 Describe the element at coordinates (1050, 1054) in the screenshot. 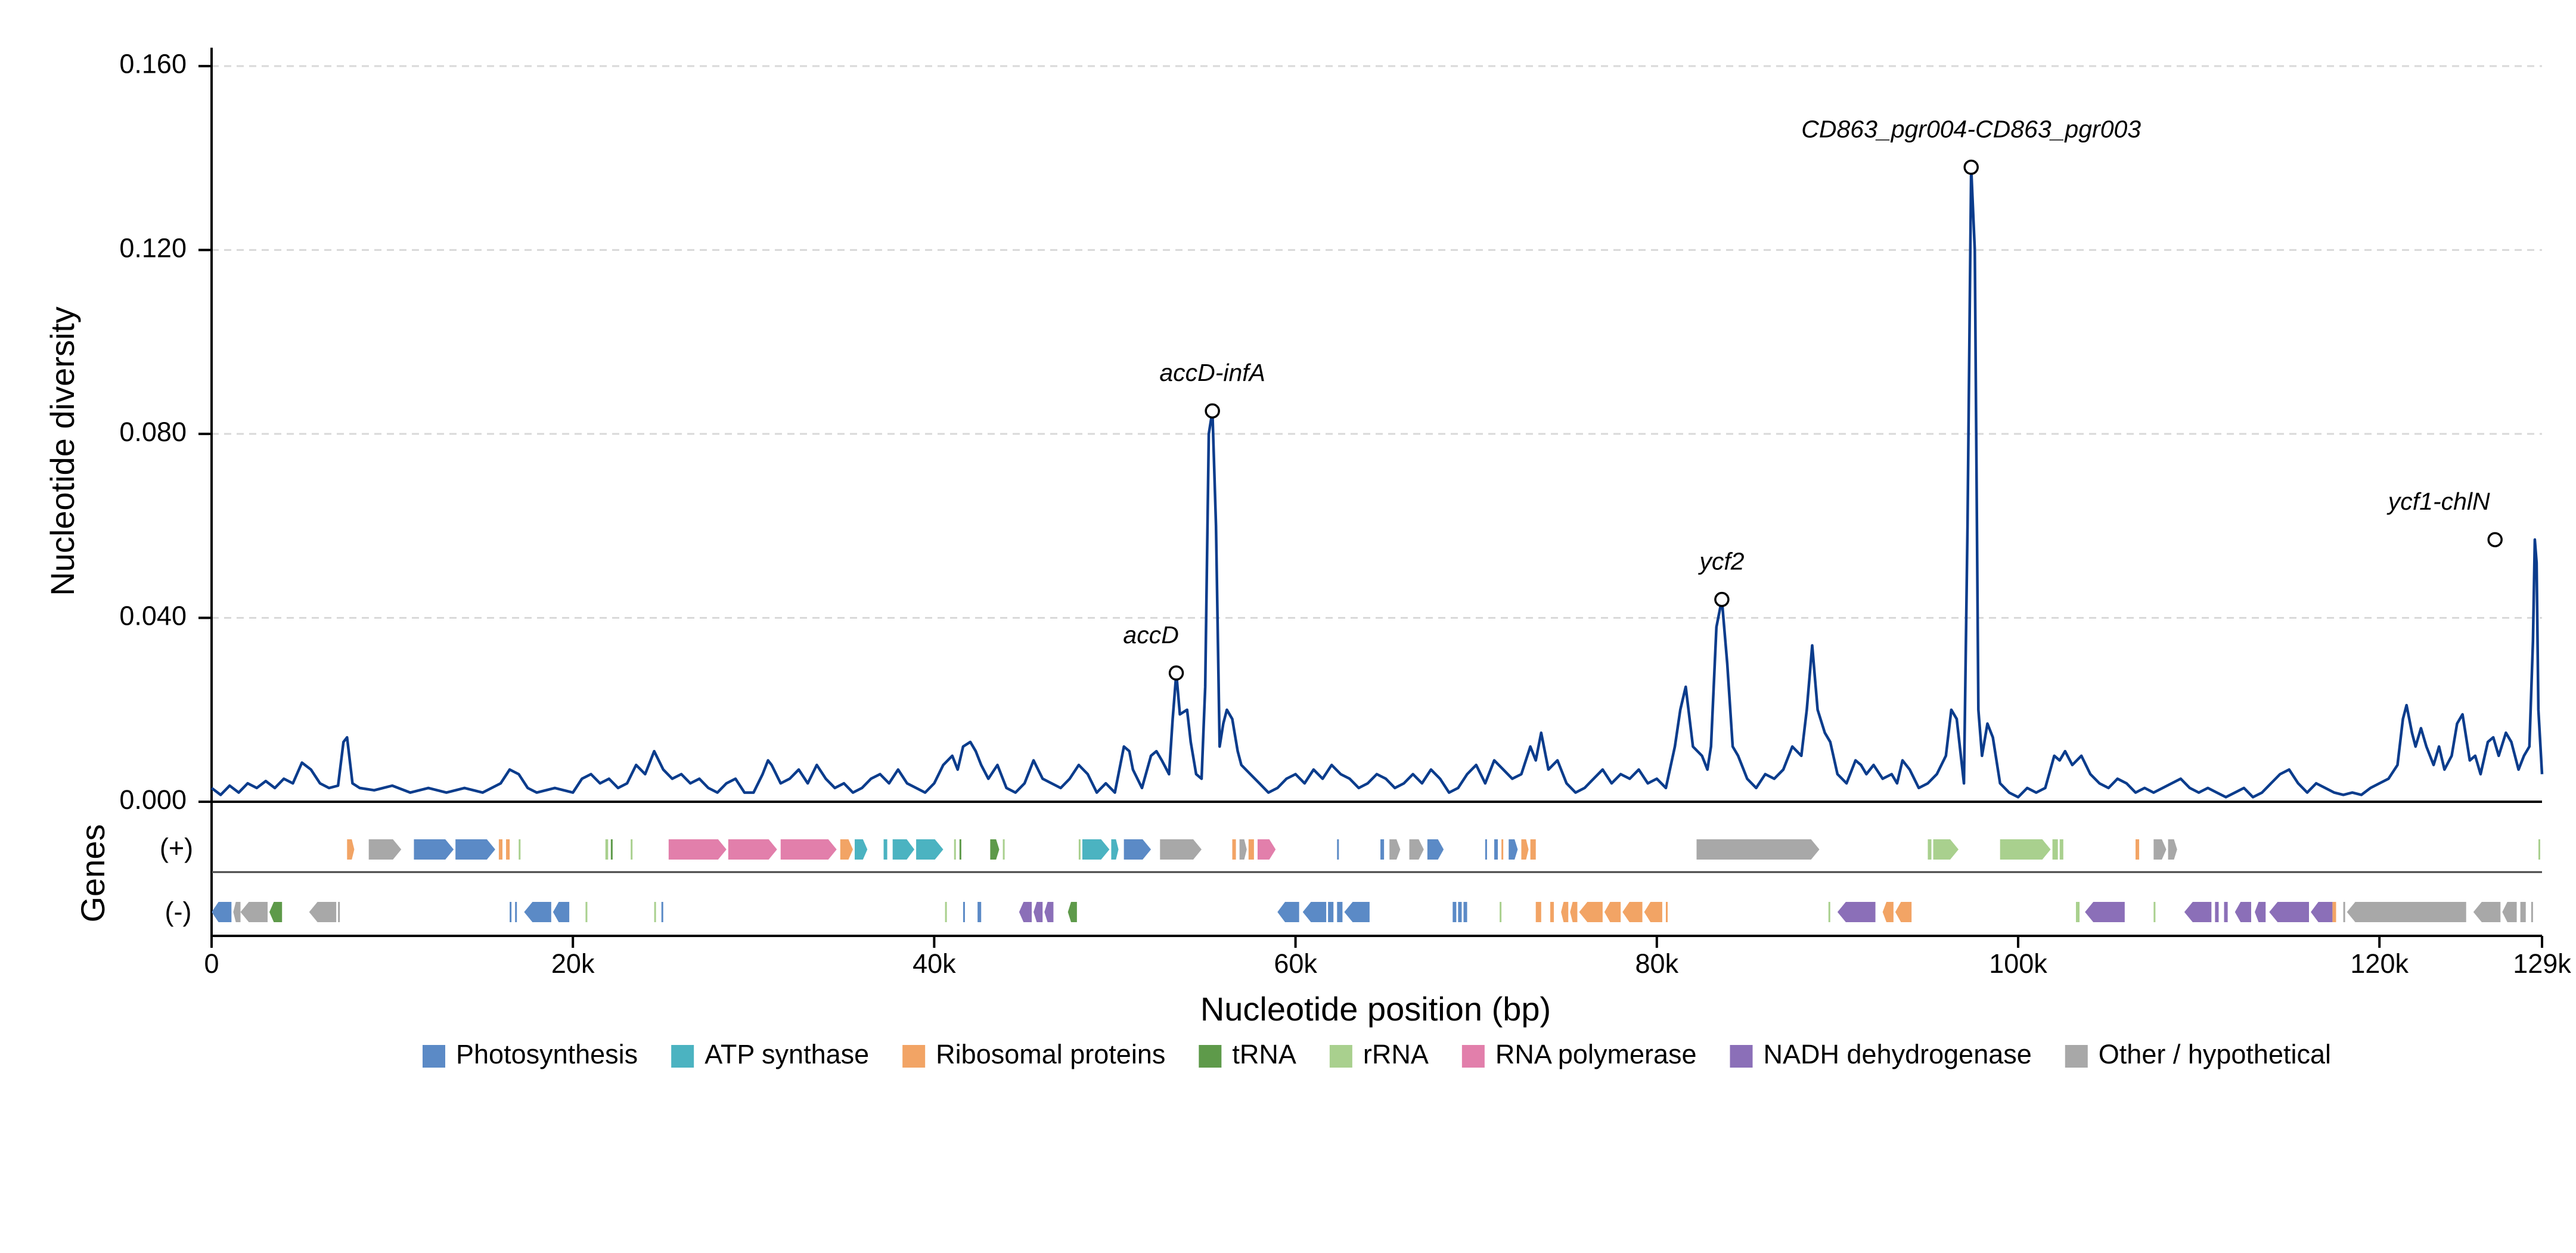

I see `legend-label: Ribosomal proteins` at that location.